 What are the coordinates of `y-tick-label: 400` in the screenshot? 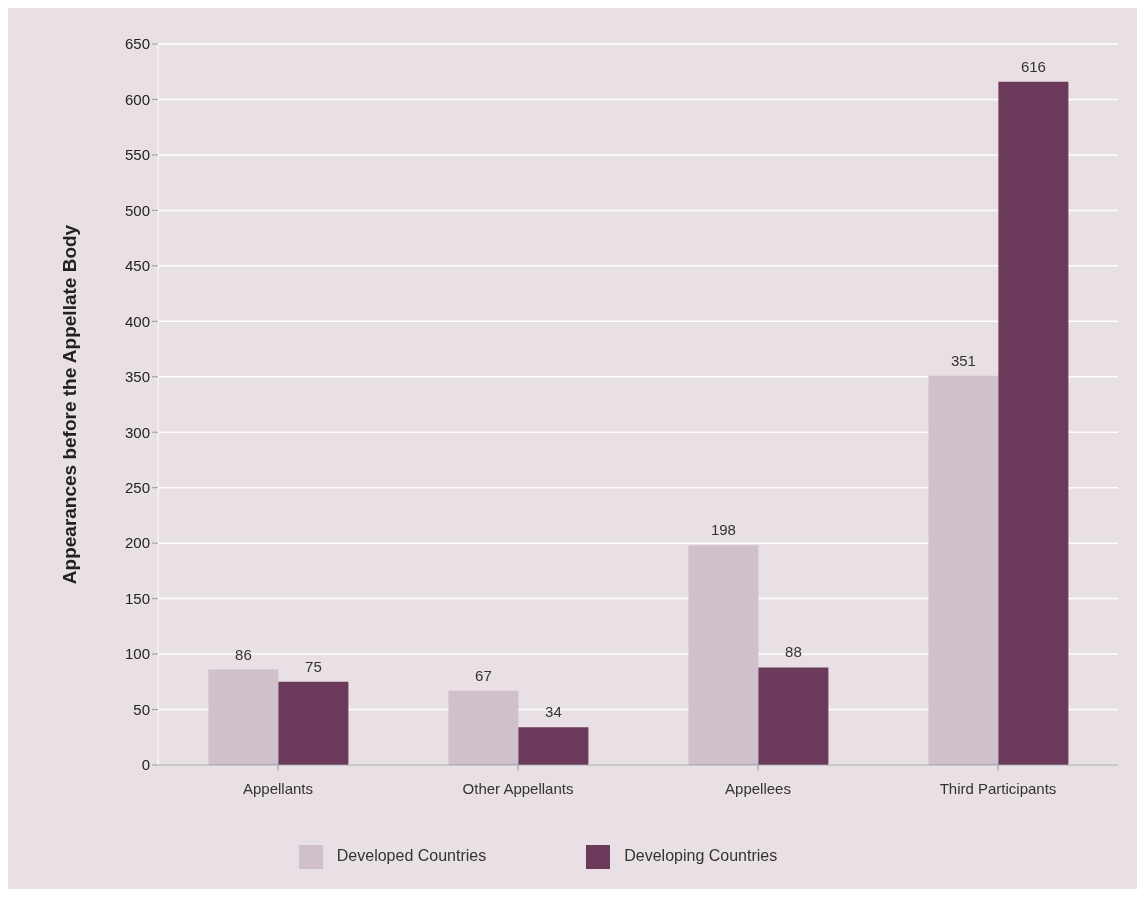 It's located at (137, 321).